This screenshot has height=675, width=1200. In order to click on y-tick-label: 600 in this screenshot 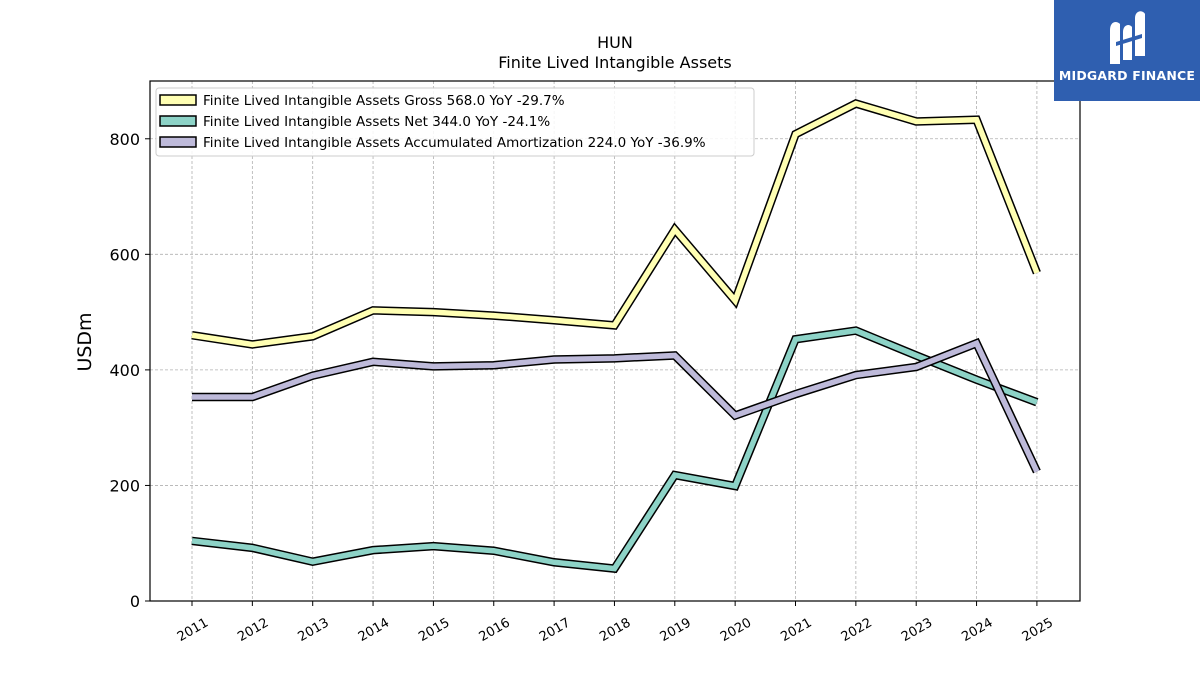, I will do `click(124, 254)`.